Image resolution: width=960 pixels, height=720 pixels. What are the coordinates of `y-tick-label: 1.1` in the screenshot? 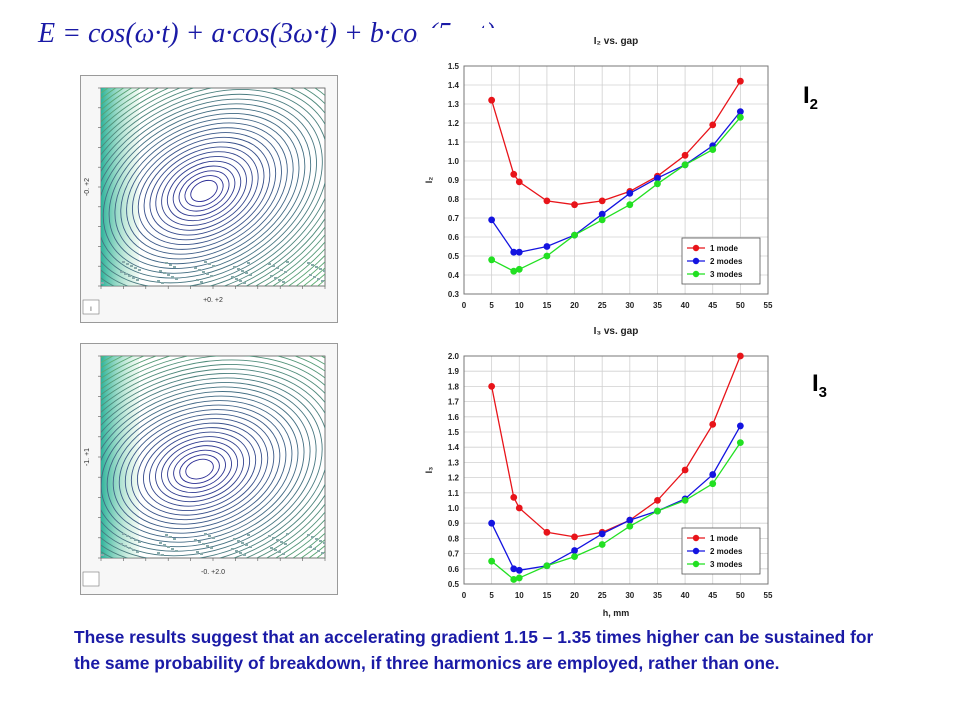 It's located at (454, 493).